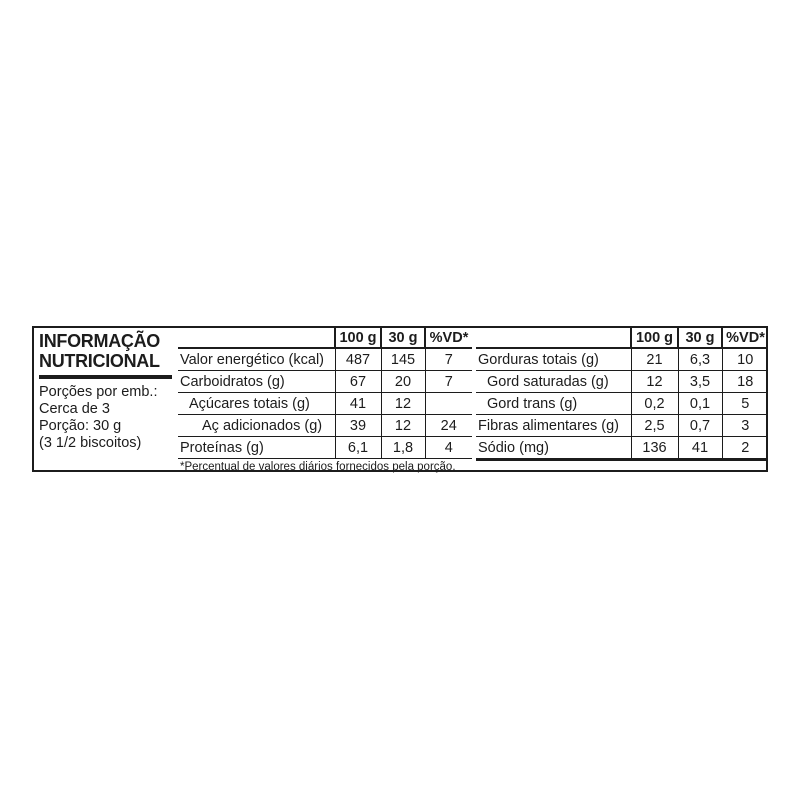  Describe the element at coordinates (744, 448) in the screenshot. I see `value-vd: 2` at that location.